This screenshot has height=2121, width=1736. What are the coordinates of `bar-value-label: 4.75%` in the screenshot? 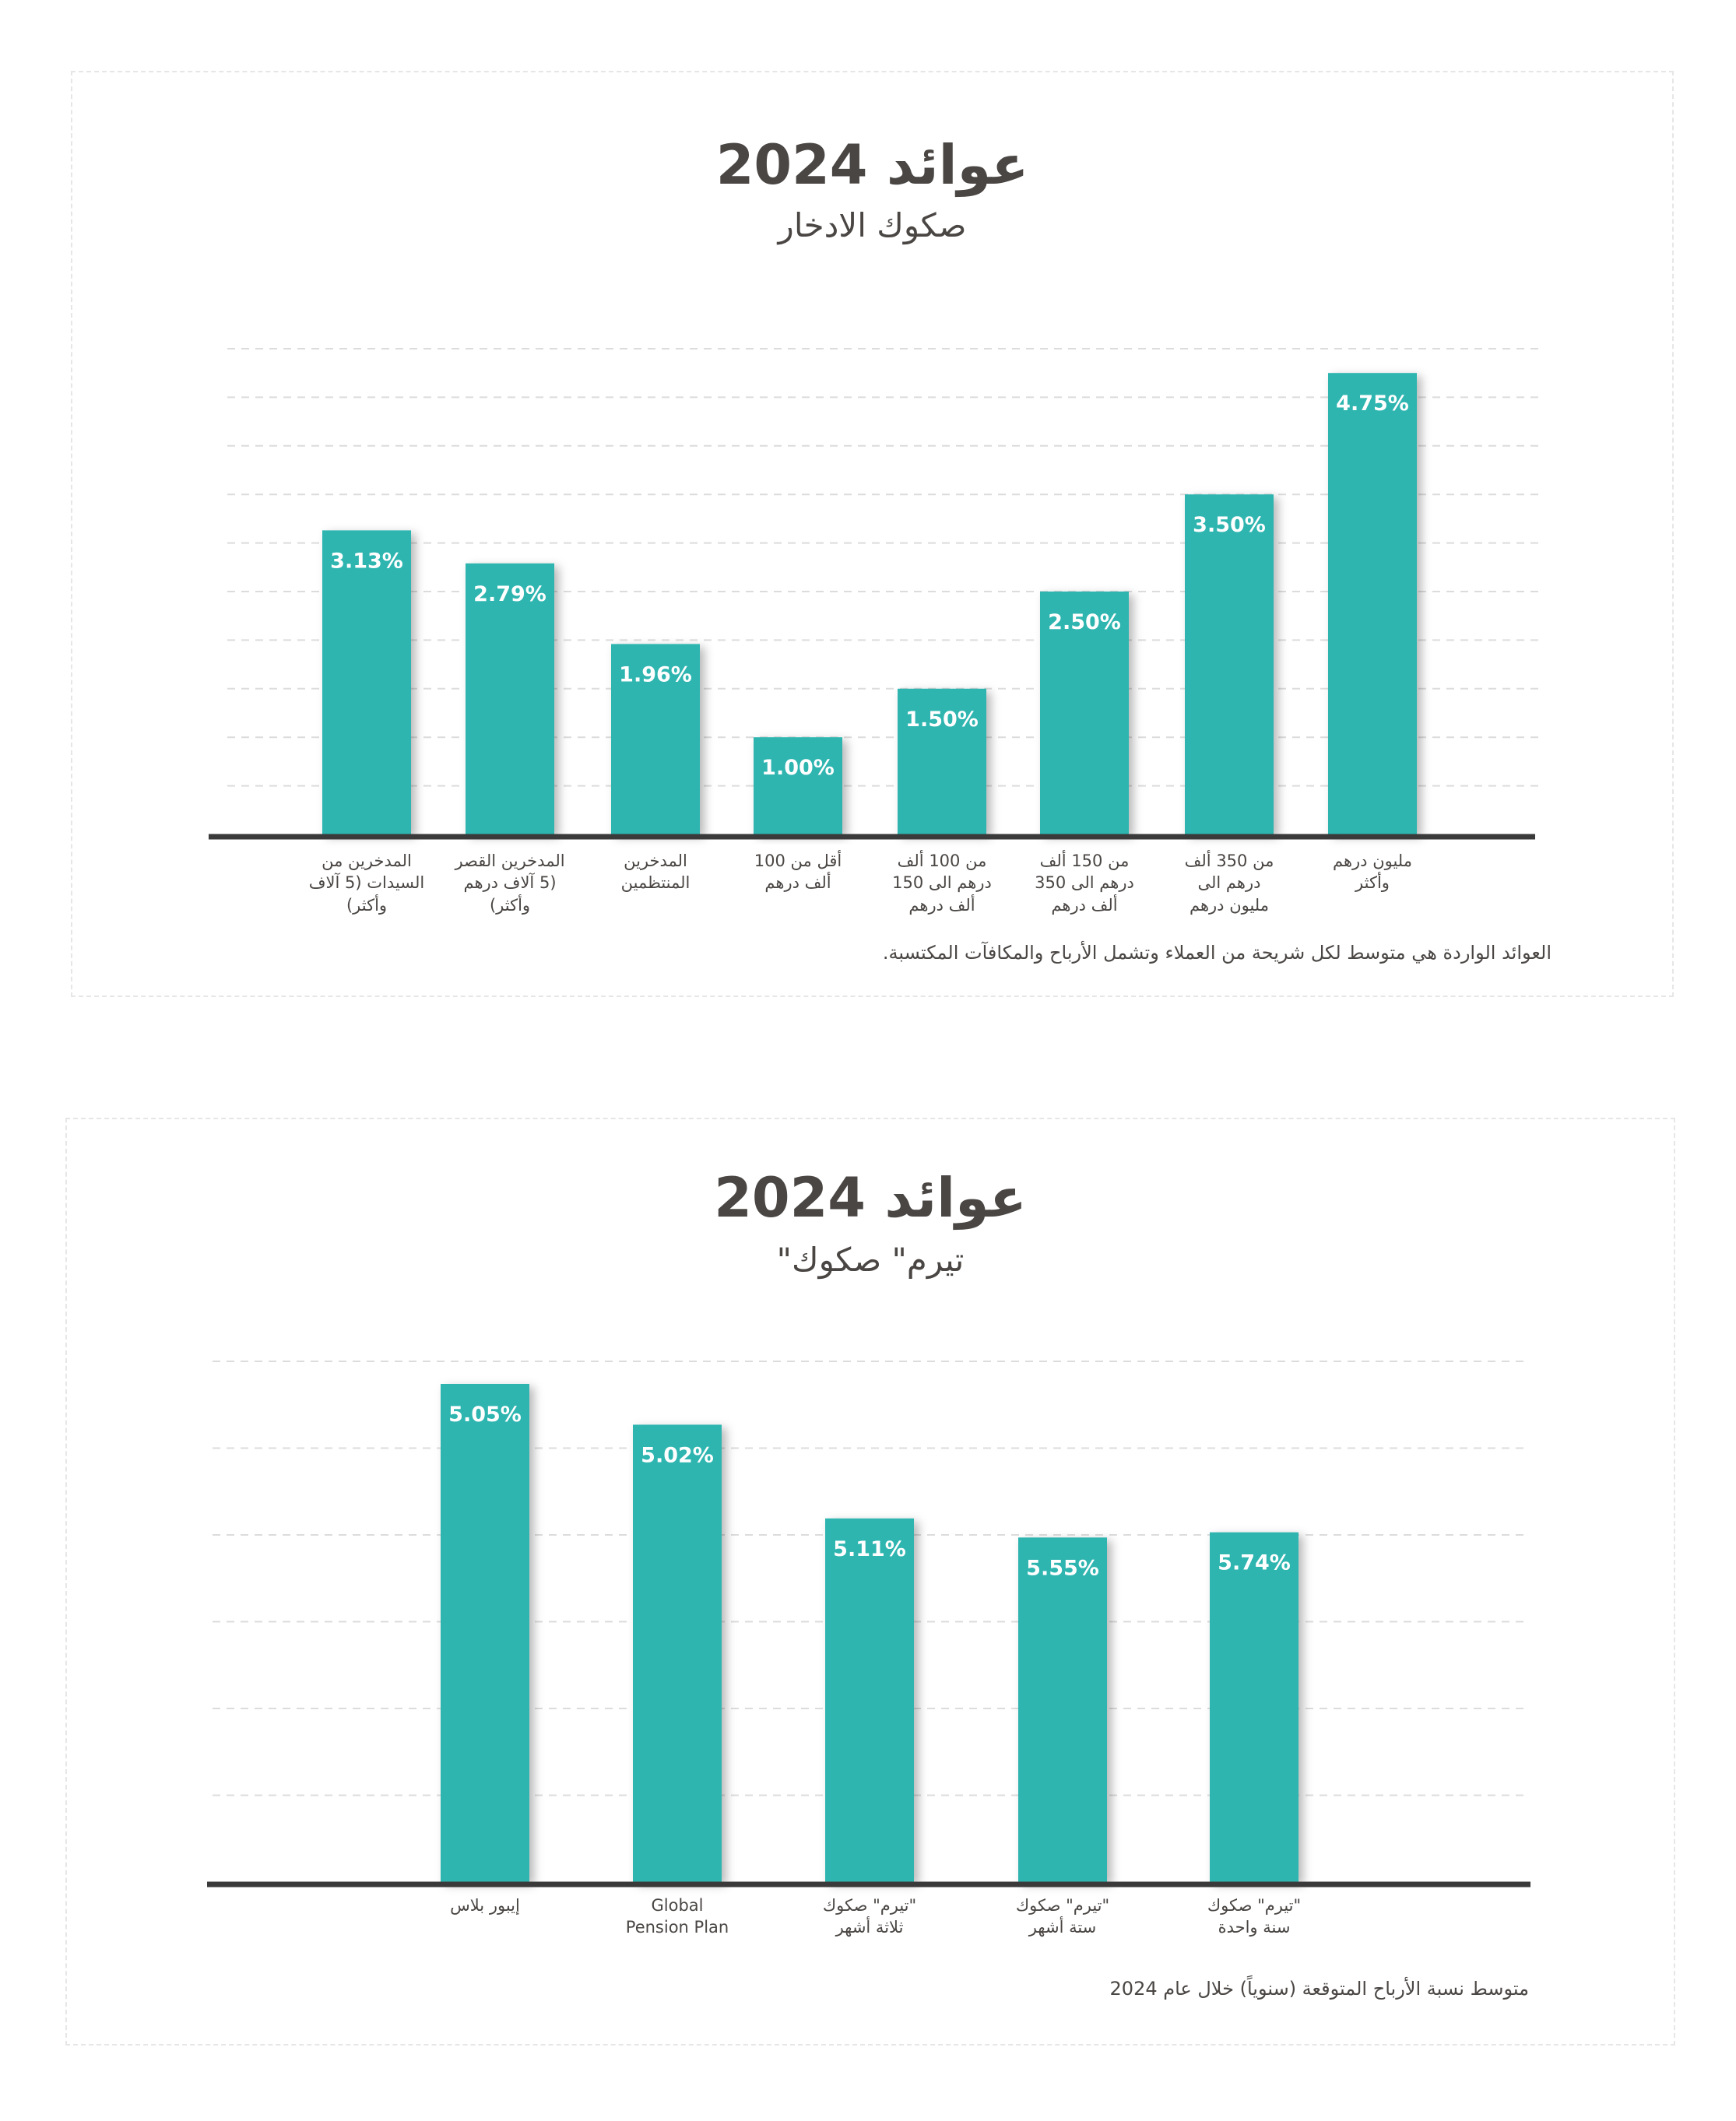 It's located at (1372, 404).